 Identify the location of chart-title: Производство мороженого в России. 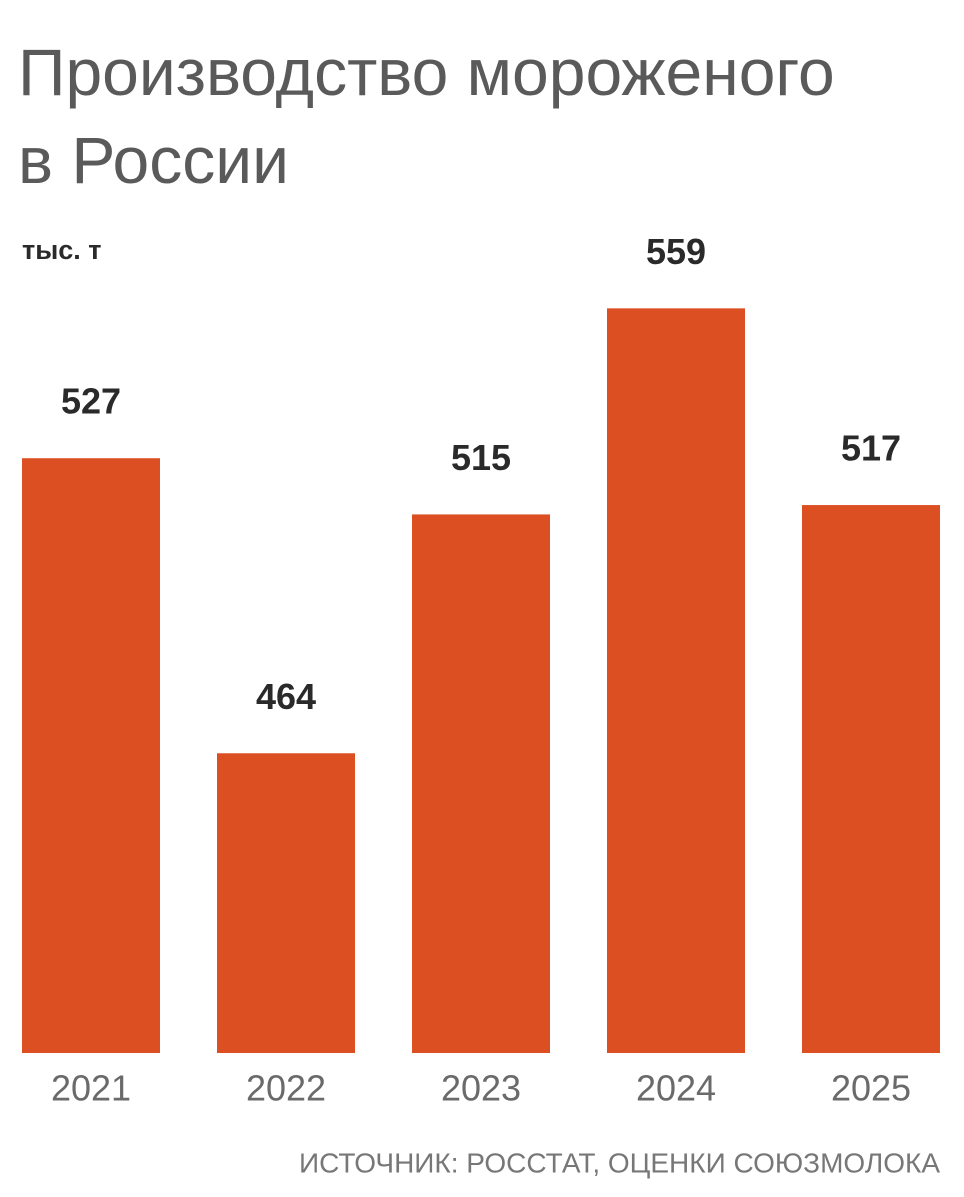
(426, 116).